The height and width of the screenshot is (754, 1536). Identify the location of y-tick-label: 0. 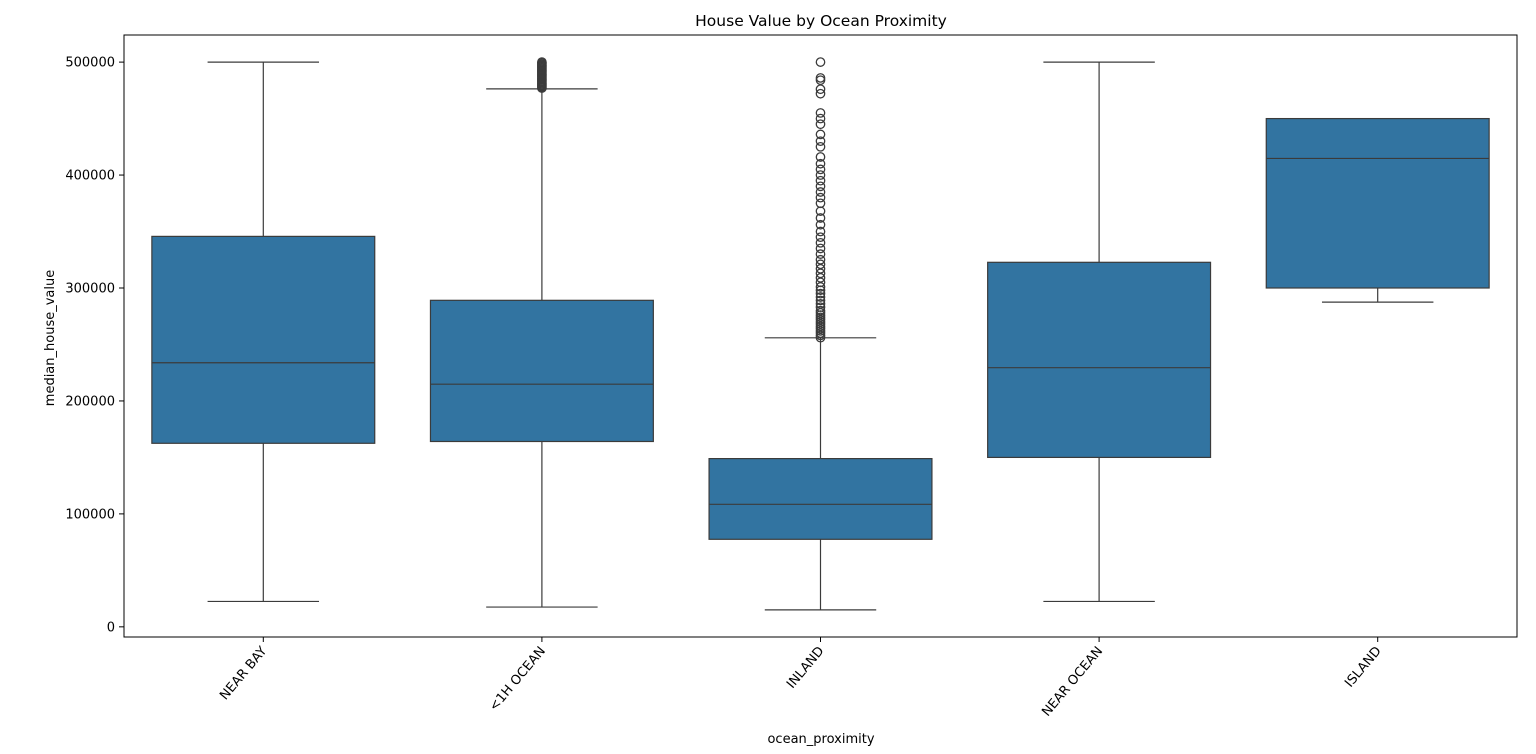
(111, 627).